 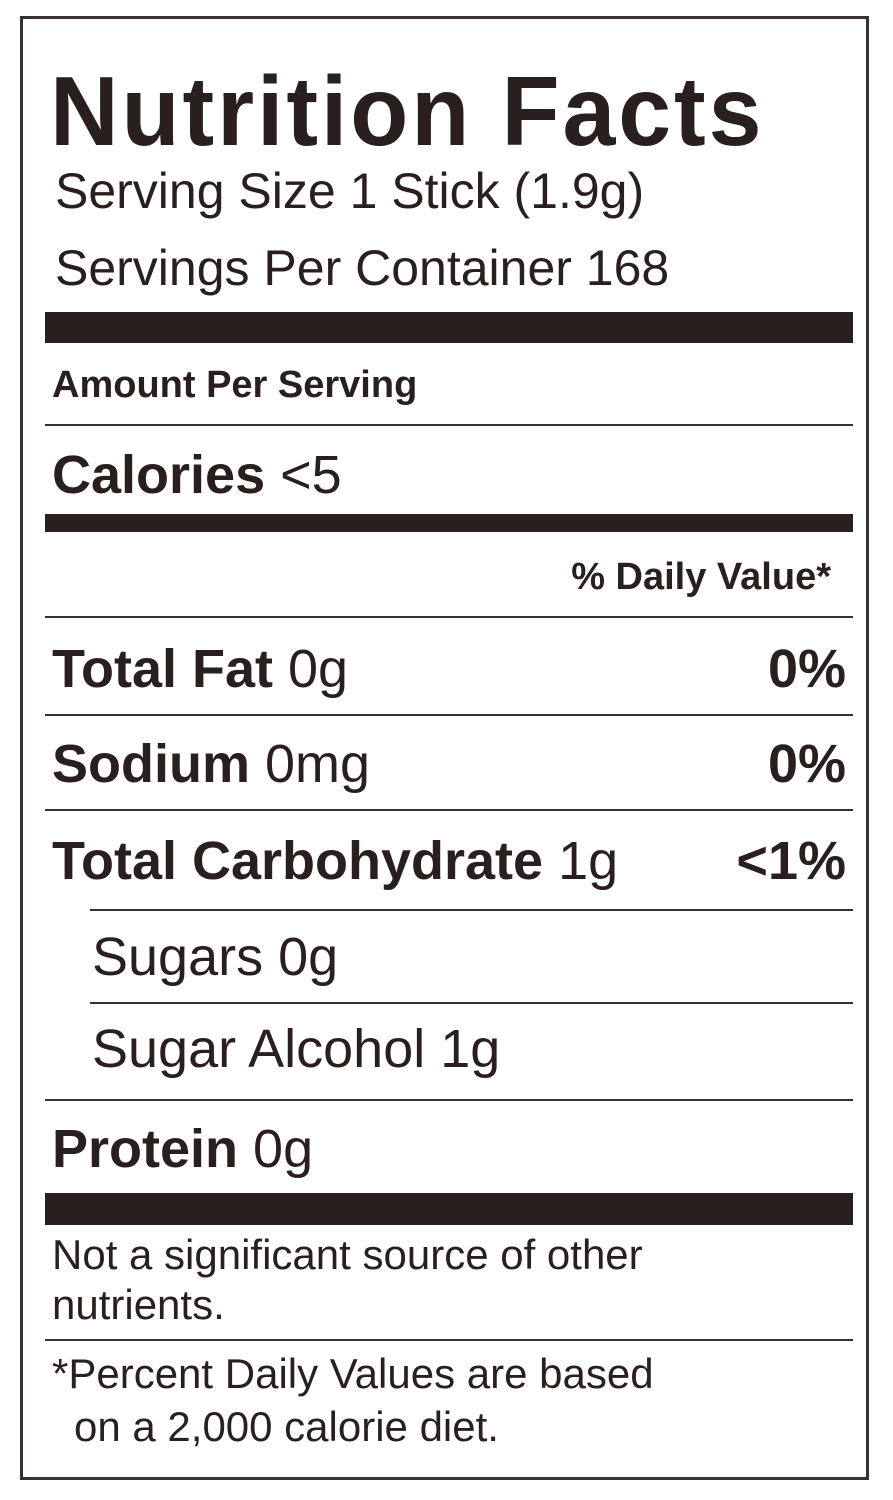 I want to click on nutrient-label: Total Fat, so click(x=162, y=669).